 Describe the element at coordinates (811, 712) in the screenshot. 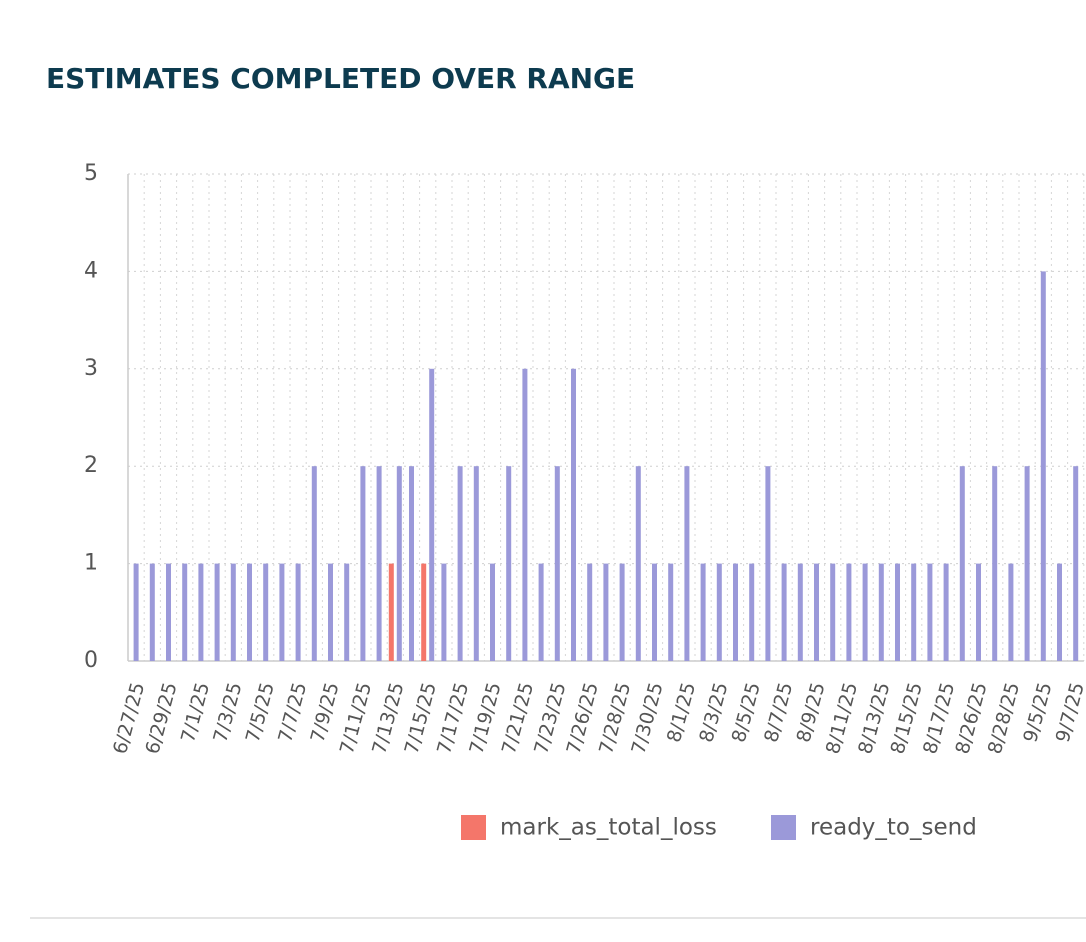

I see `x-tick-label: 8/9/25` at that location.